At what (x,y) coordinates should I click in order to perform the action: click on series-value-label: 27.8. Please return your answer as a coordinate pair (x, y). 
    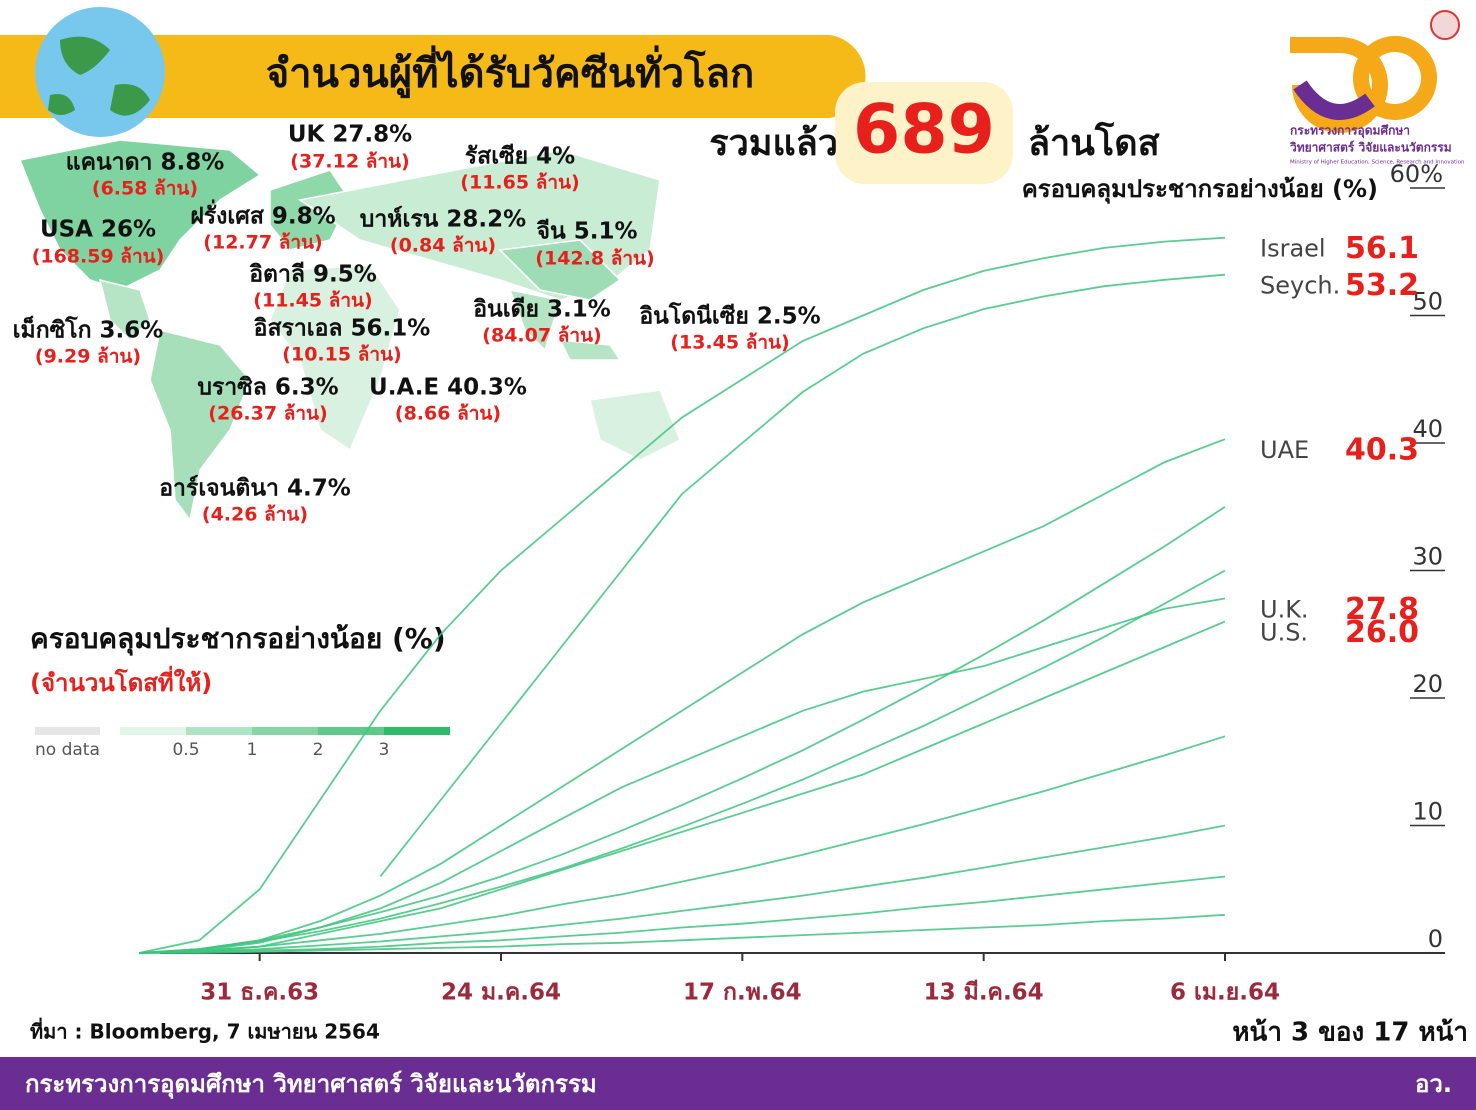
    Looking at the image, I should click on (1382, 609).